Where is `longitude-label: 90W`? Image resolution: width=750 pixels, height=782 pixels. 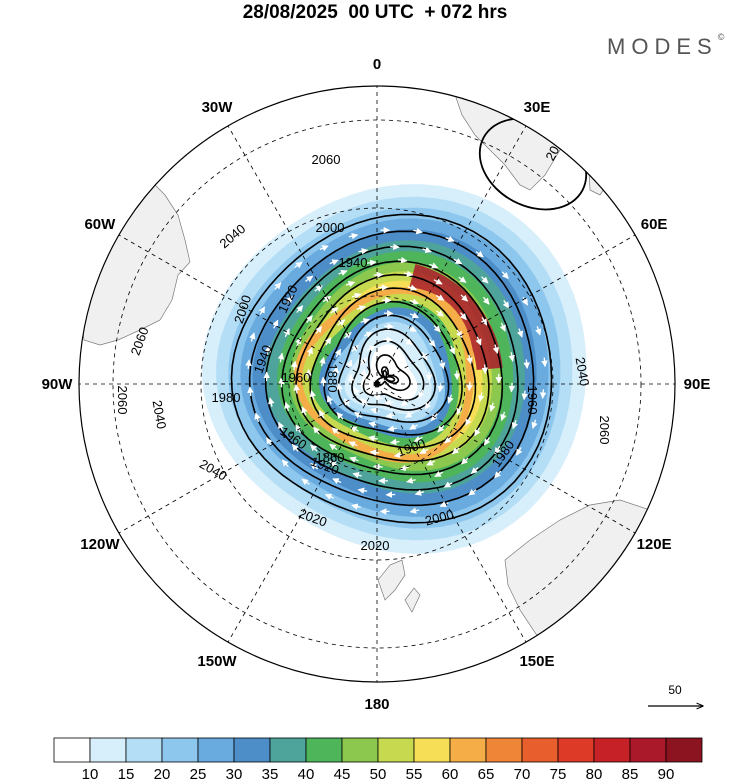 longitude-label: 90W is located at coordinates (58, 384).